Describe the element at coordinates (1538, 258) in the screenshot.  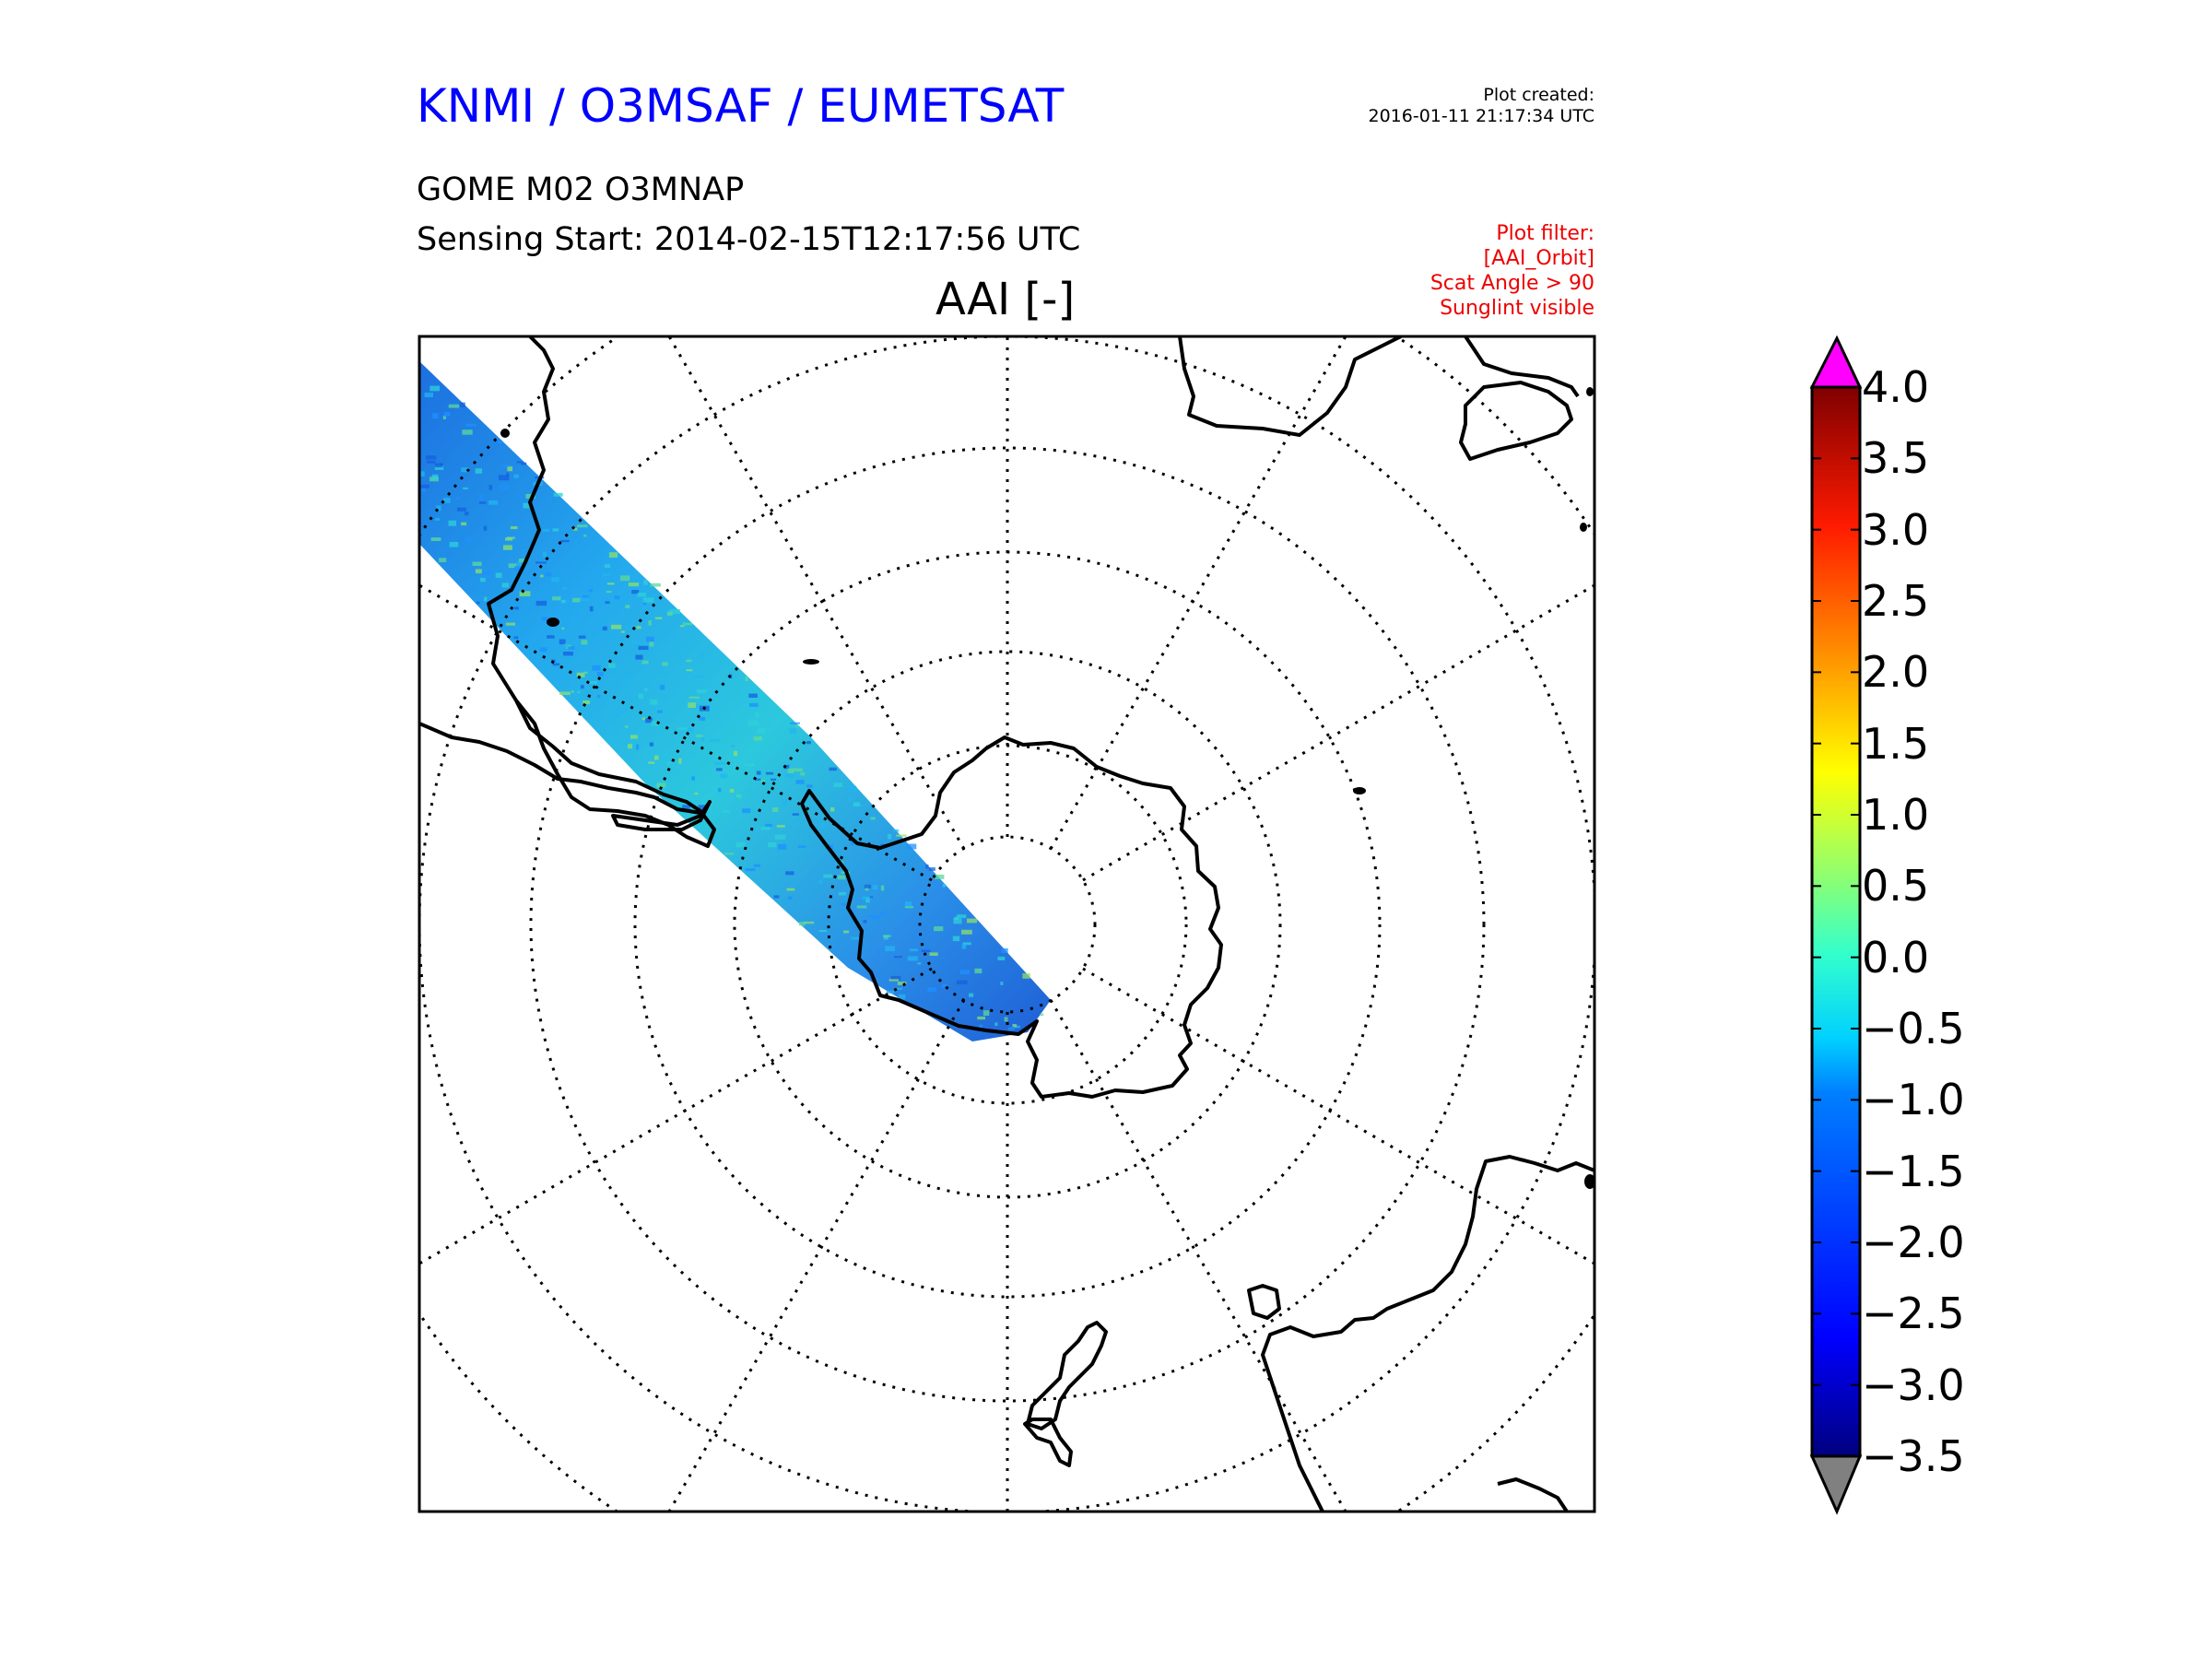
I see `plot-filter-line: [AAI_Orbit]` at that location.